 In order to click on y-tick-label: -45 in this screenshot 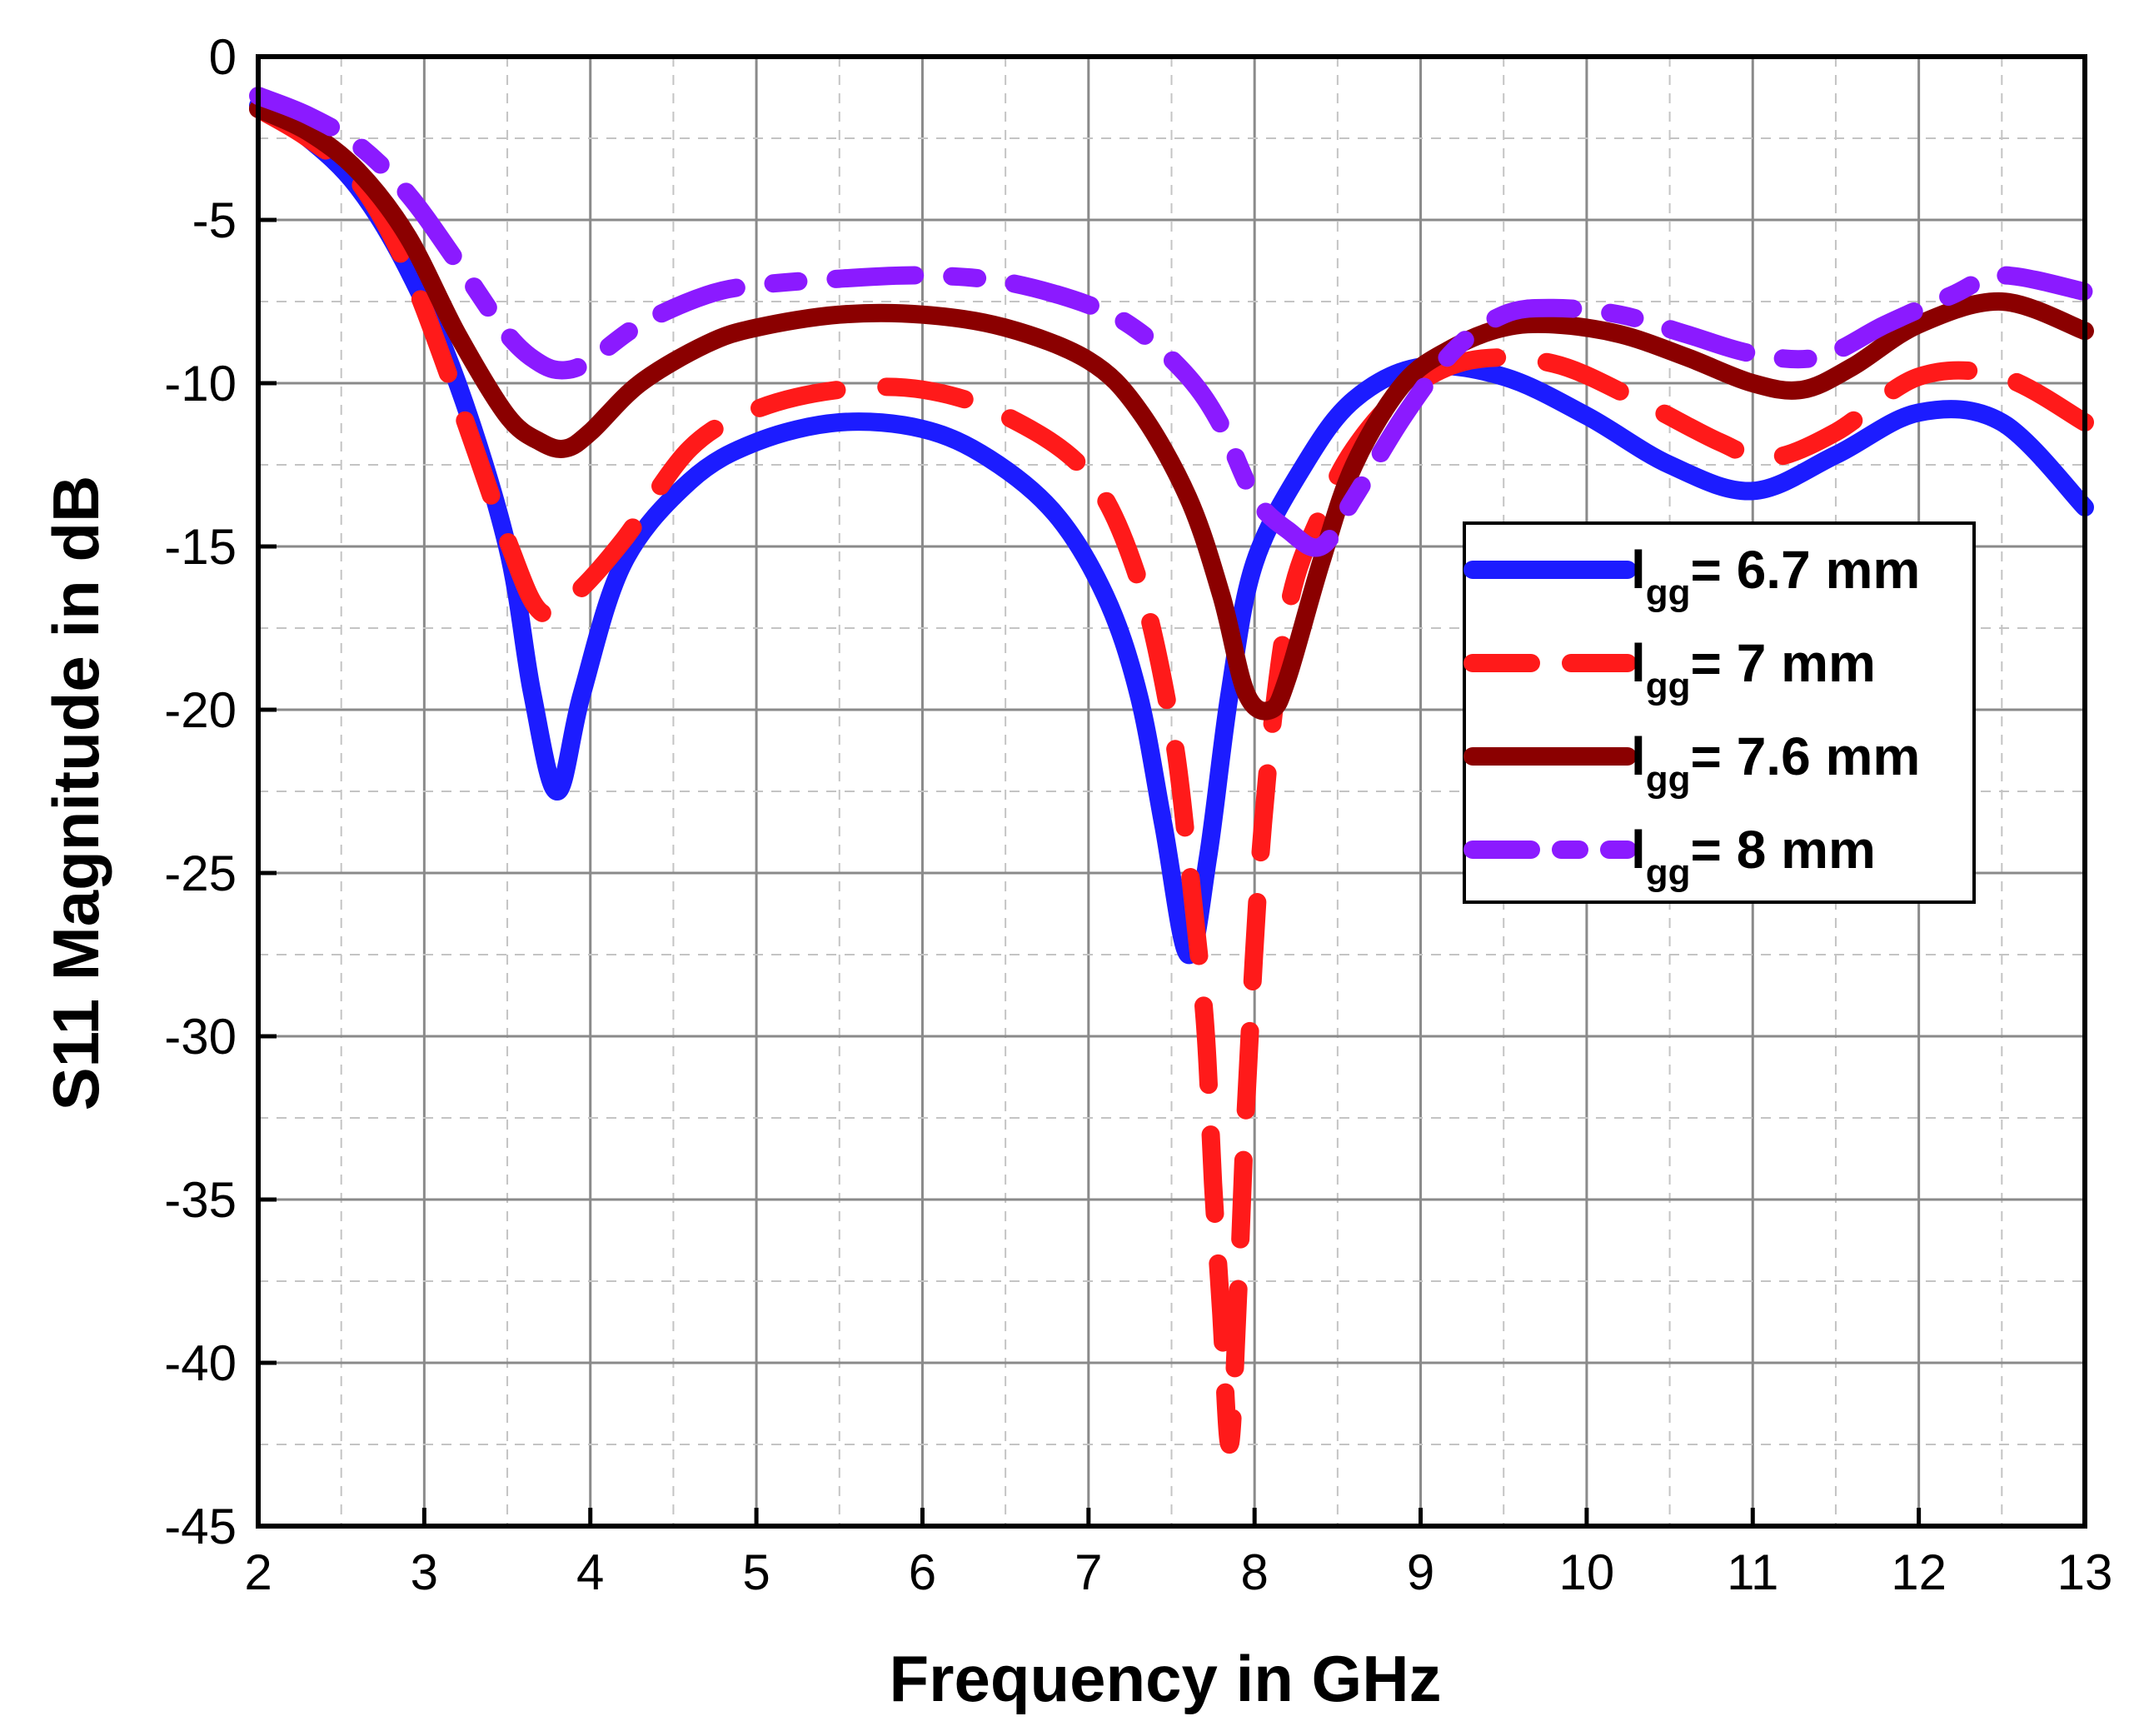, I will do `click(200, 1527)`.